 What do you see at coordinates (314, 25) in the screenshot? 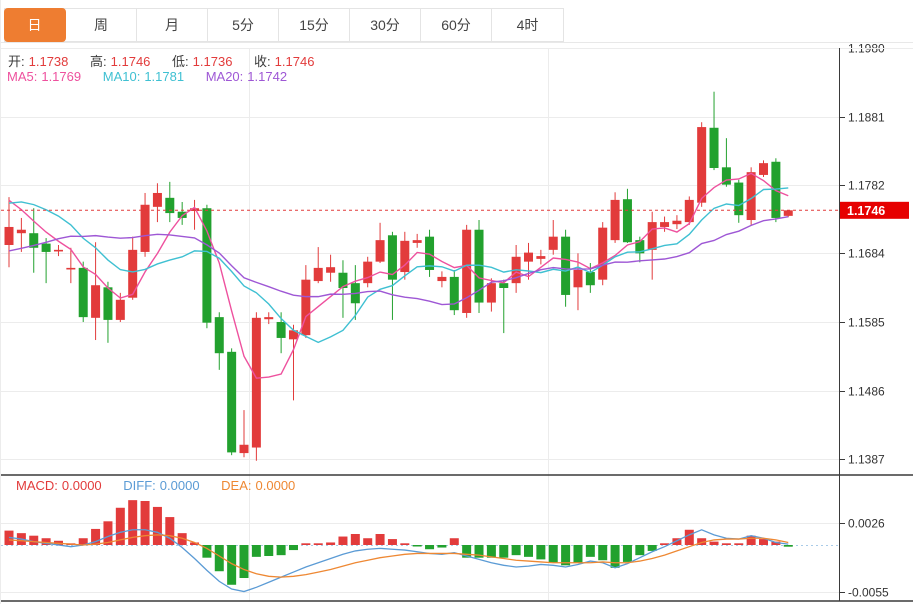
I see `tab-15min: 15分` at bounding box center [314, 25].